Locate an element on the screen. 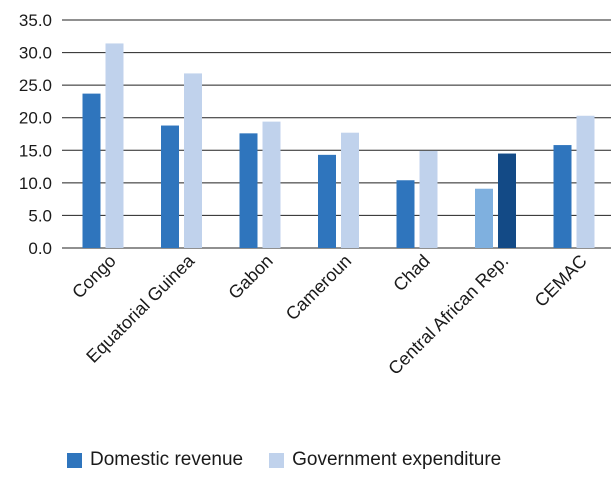 This screenshot has height=477, width=611. y-axis-tick-labels: 0.0 5.0 10.0 15.0 20.0 25.0 30.0 35.0 is located at coordinates (35, 134).